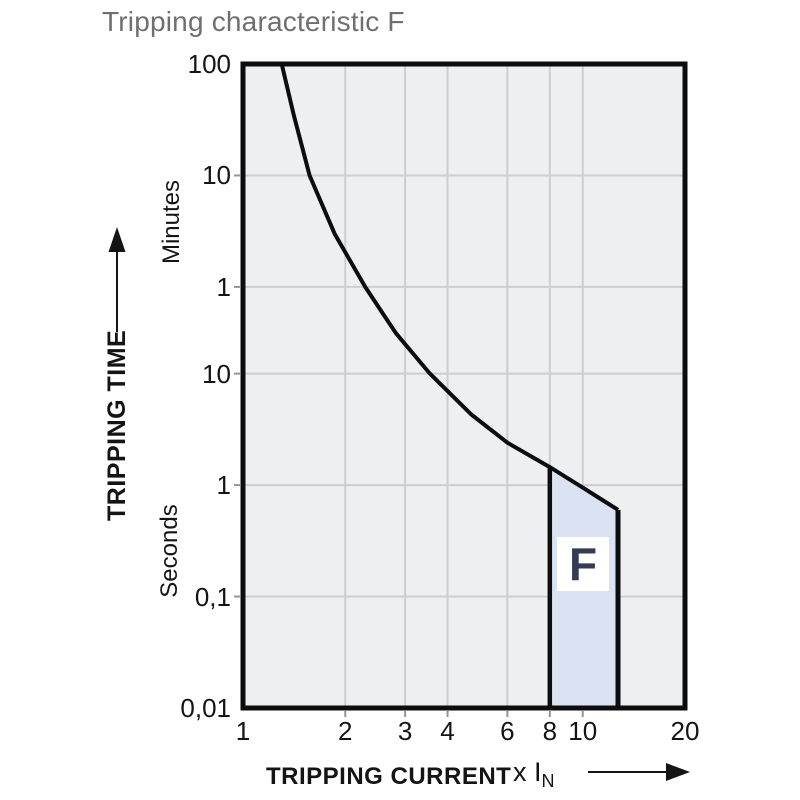 The height and width of the screenshot is (800, 800). I want to click on x-axis-unit-prefix: x I, so click(527, 772).